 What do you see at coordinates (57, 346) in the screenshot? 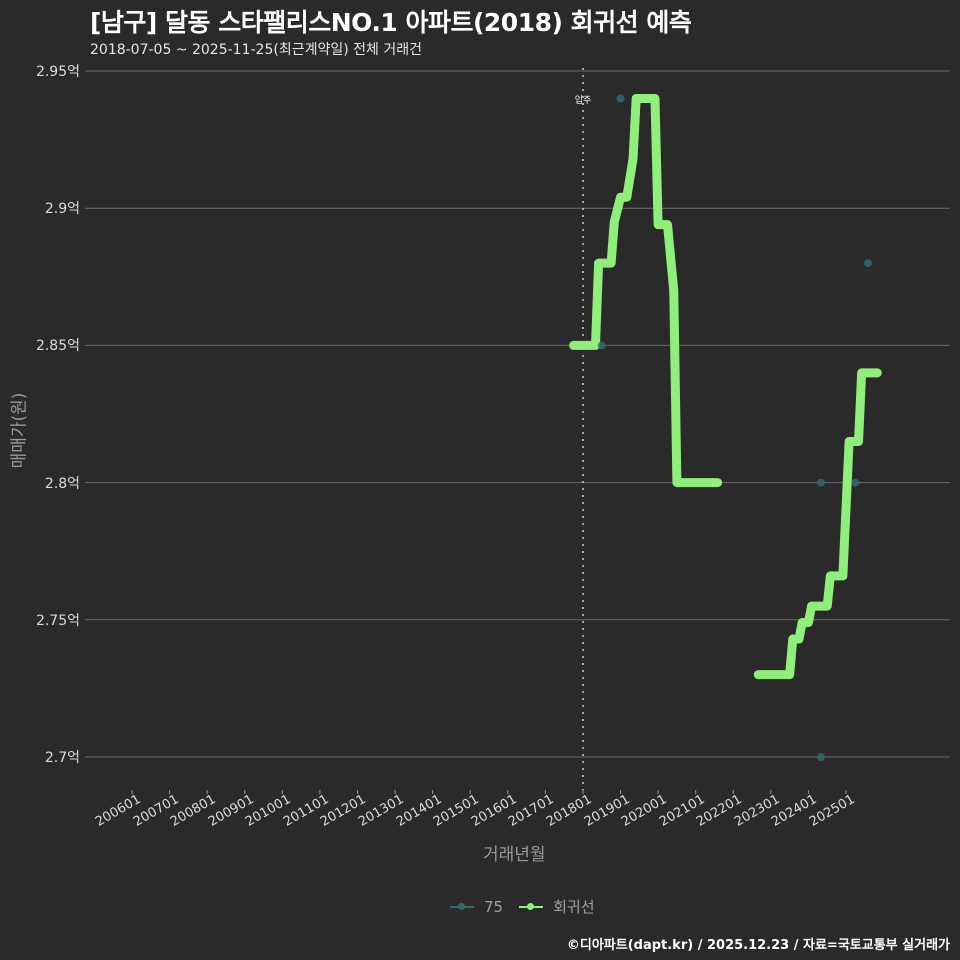
I see `y-tick-label: 2.85억` at bounding box center [57, 346].